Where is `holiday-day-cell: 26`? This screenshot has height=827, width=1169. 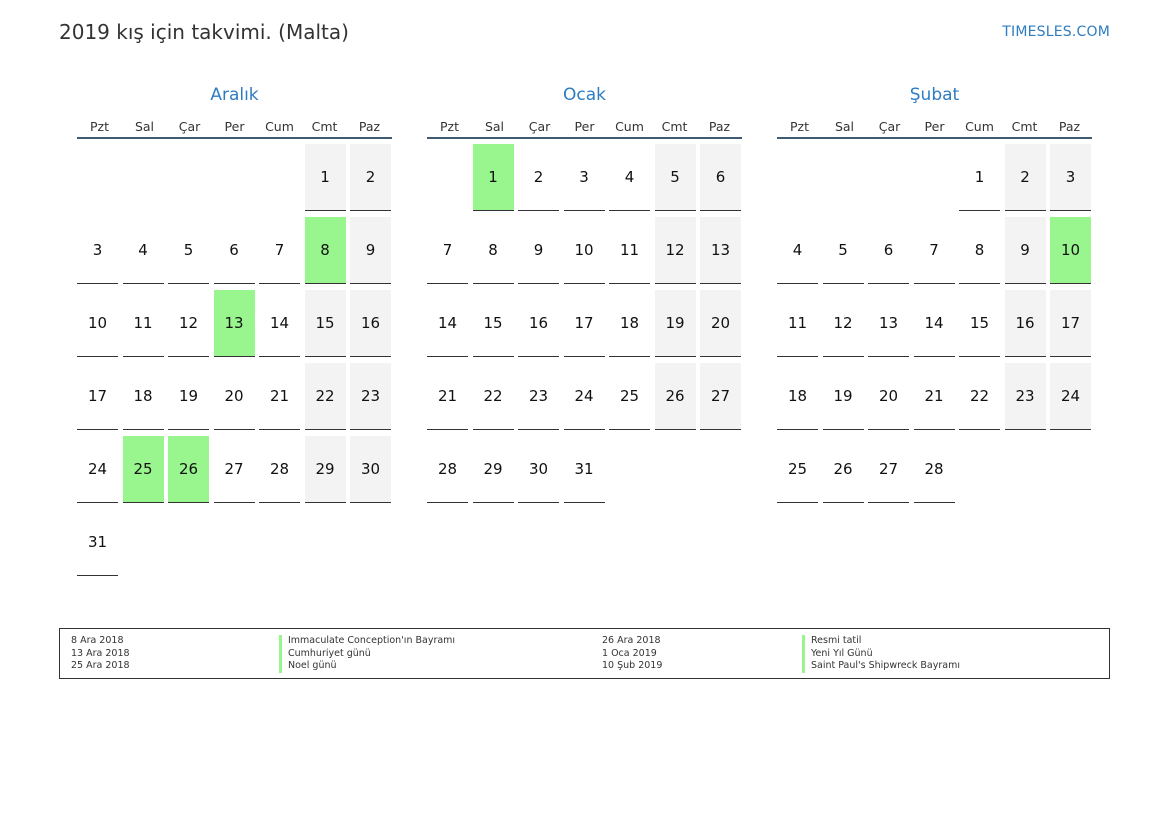
holiday-day-cell: 26 is located at coordinates (188, 469).